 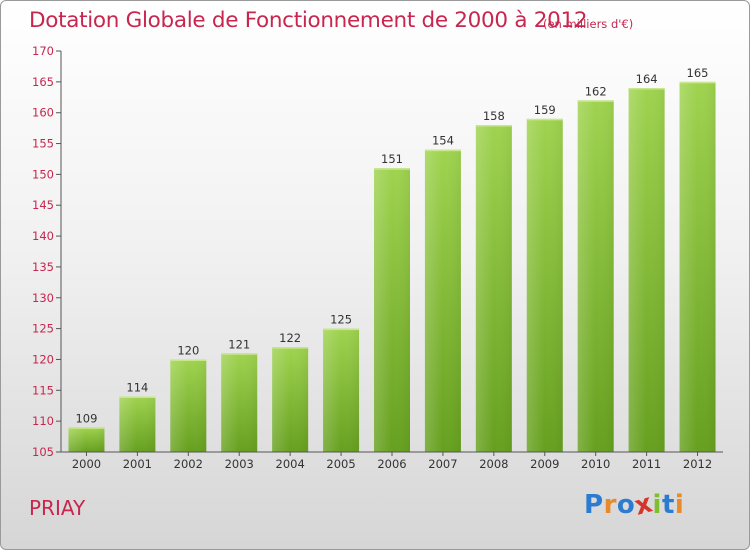 What do you see at coordinates (442, 464) in the screenshot?
I see `x-tick-label-2007: 2007` at bounding box center [442, 464].